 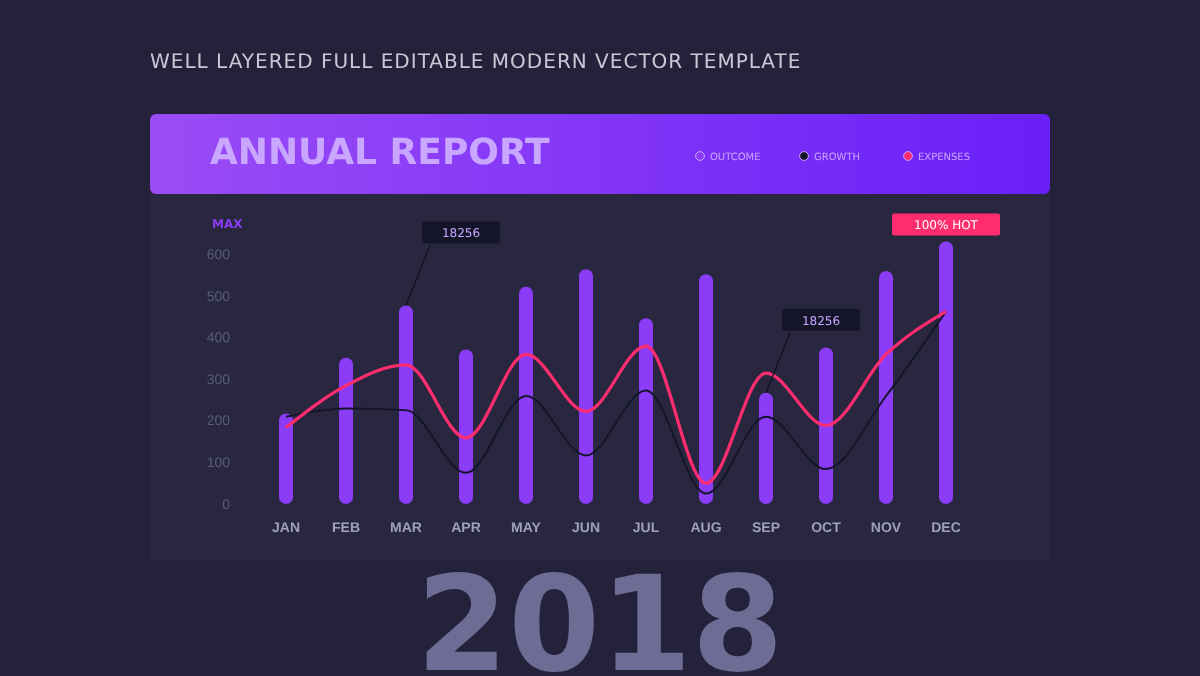 What do you see at coordinates (380, 153) in the screenshot?
I see `chart-title: ANNUAL REPORT` at bounding box center [380, 153].